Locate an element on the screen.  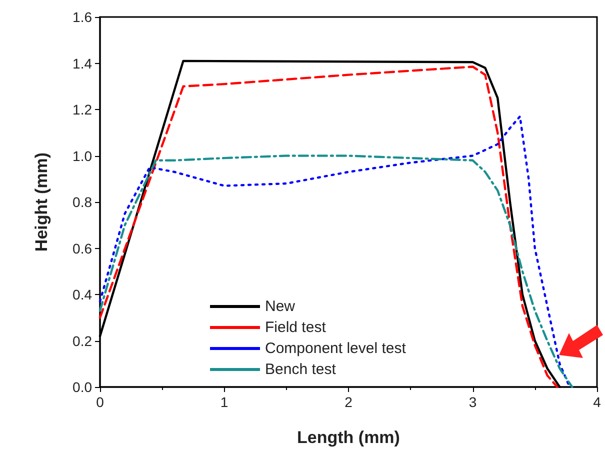
y-axis-title: Height (mm) is located at coordinates (41, 202).